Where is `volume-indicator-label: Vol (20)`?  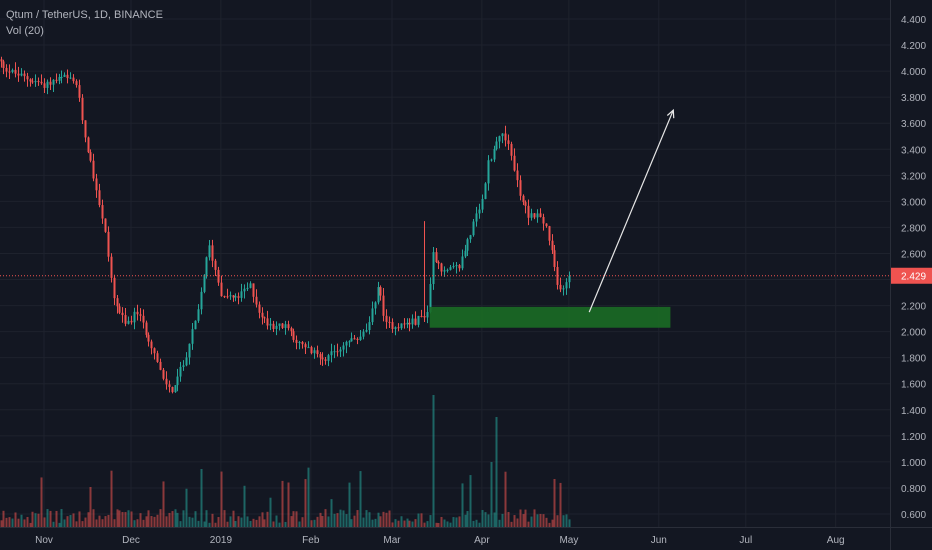 volume-indicator-label: Vol (20) is located at coordinates (25, 31).